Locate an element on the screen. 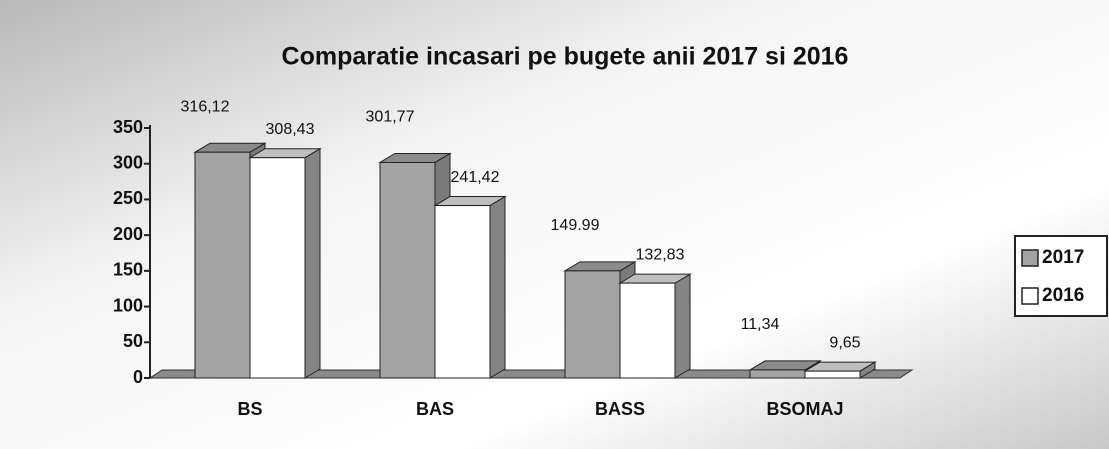  y-tick-label: 200 is located at coordinates (128, 234).